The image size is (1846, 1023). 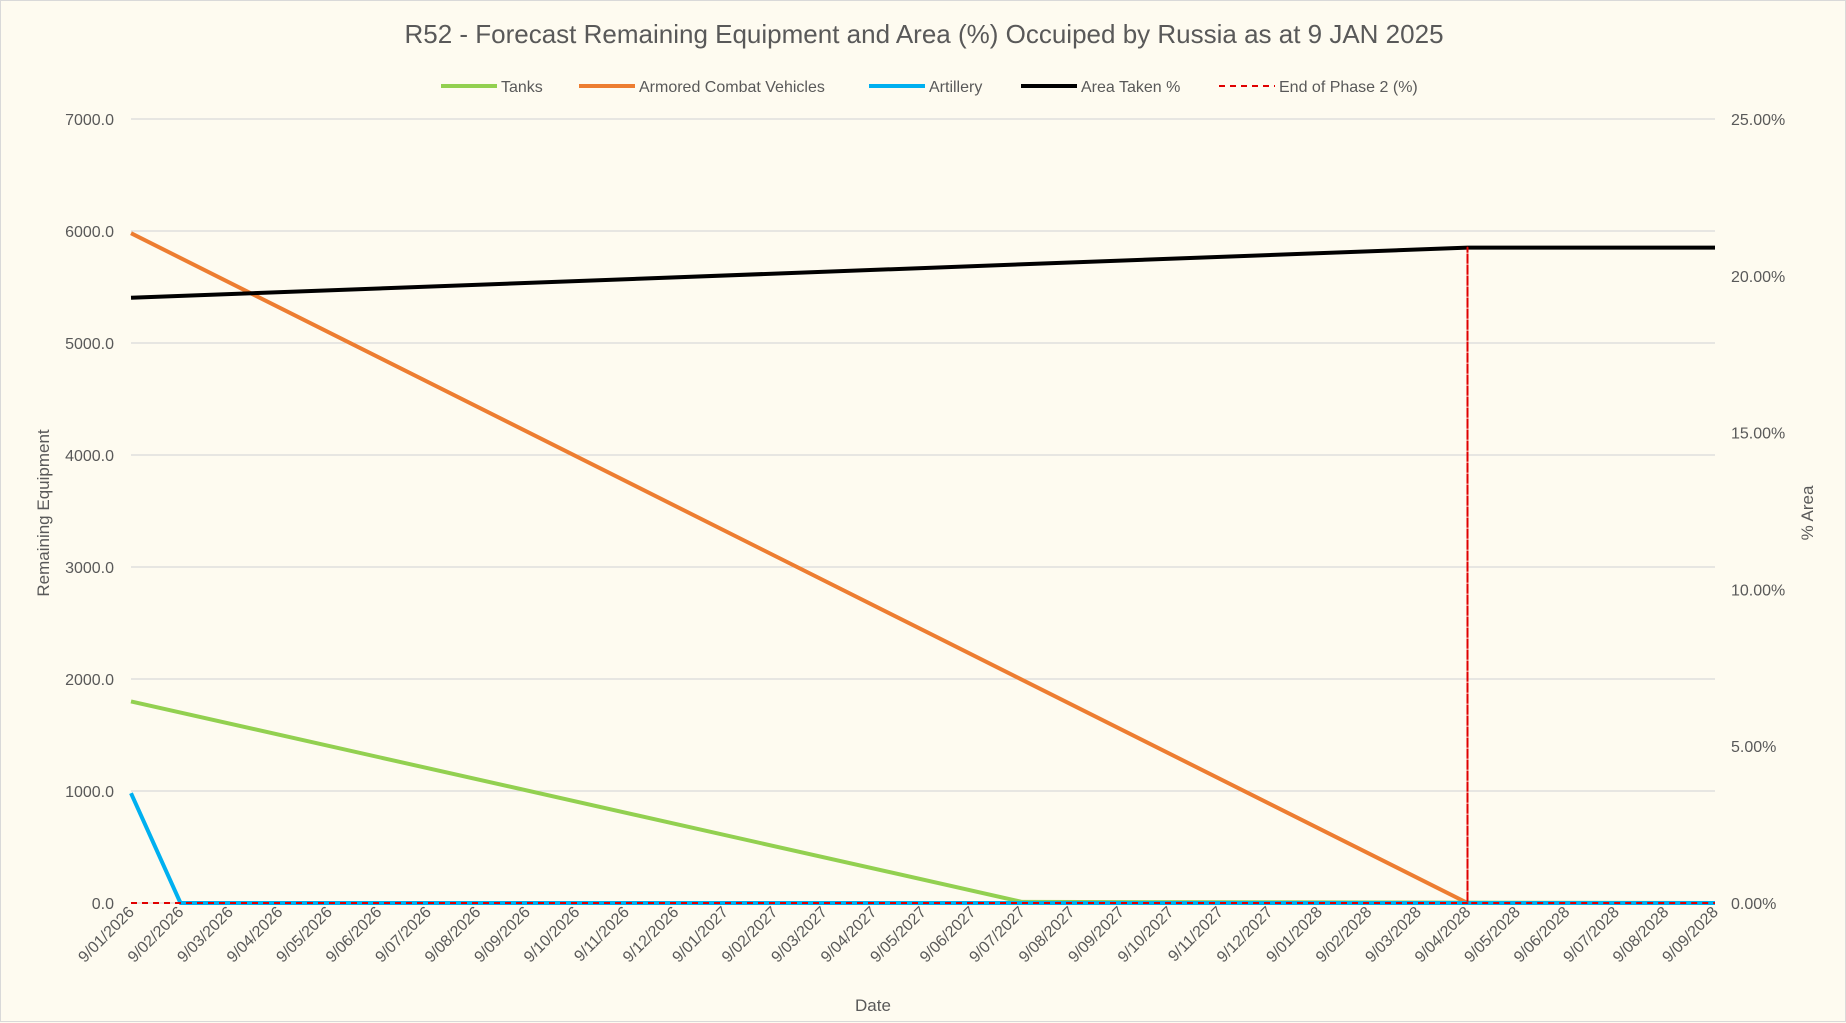 I want to click on y-tick-label: 5000.0, so click(x=89, y=344).